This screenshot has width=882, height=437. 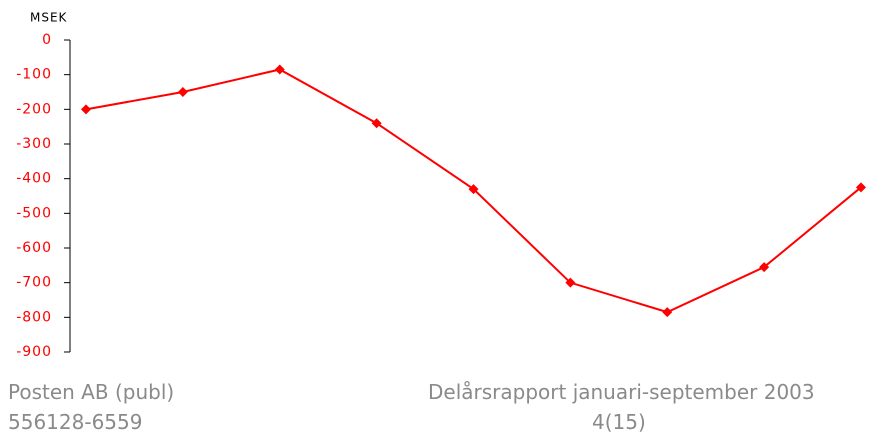 I want to click on footer-left-1: Posten AB (publ), so click(x=91, y=392).